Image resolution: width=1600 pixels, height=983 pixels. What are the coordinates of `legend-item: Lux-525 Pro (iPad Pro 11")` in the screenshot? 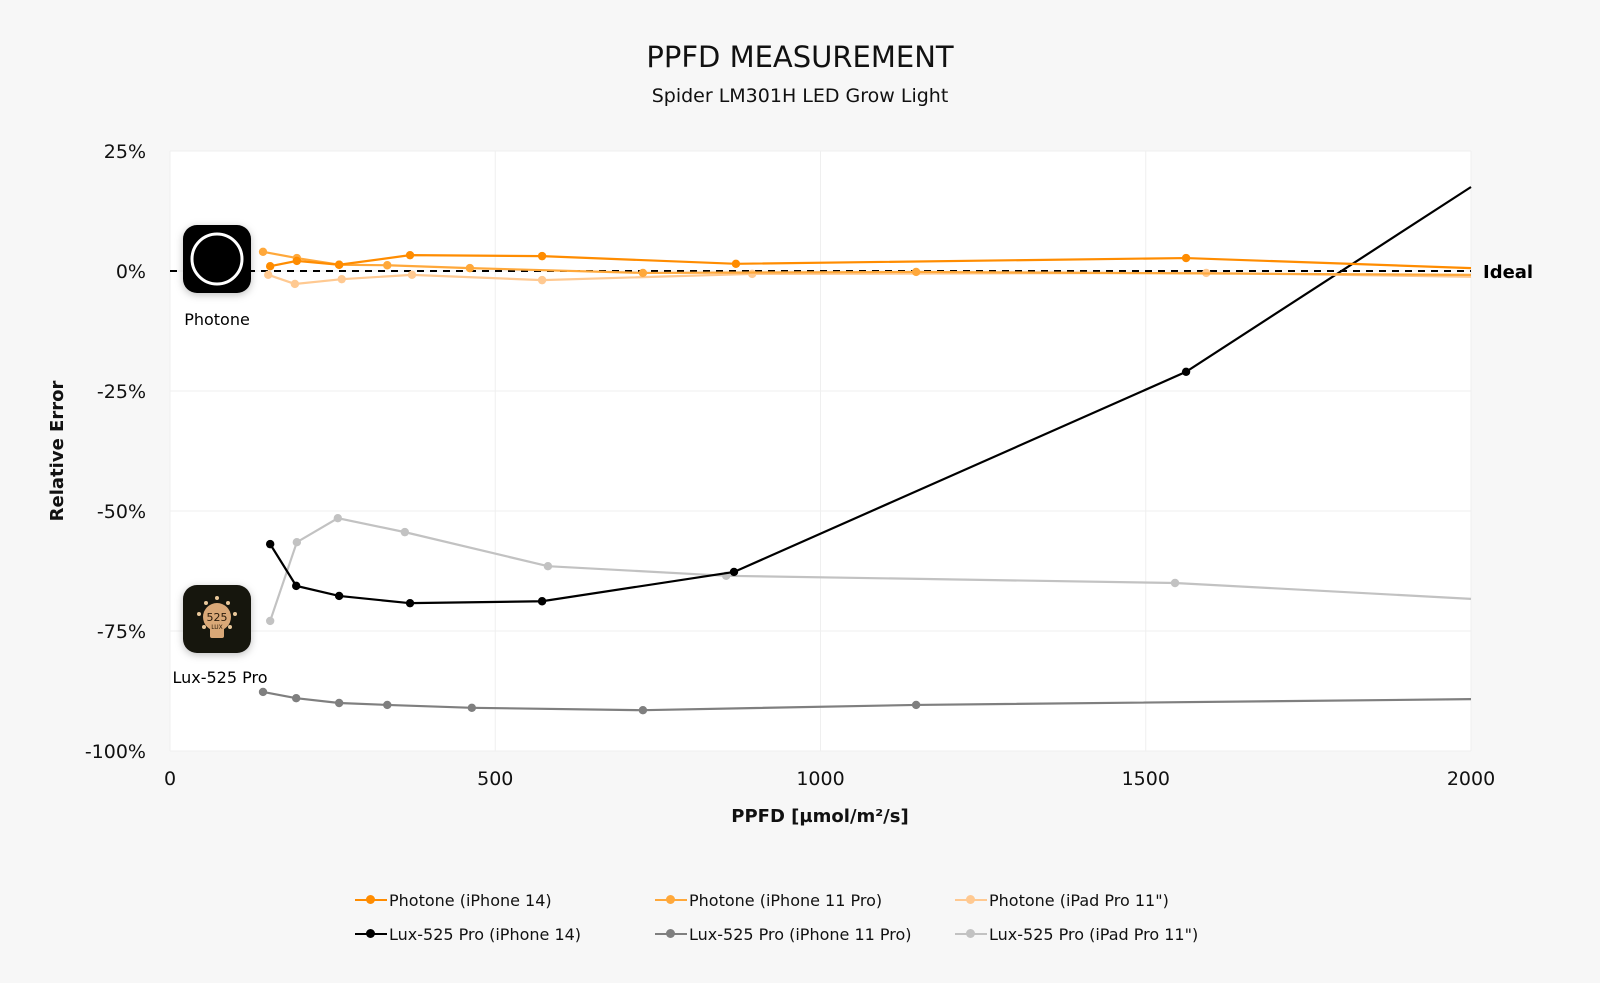 It's located at (1105, 934).